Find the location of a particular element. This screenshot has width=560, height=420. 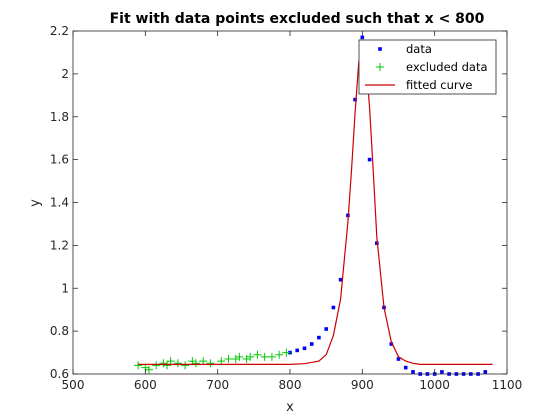

x-axis-label: x is located at coordinates (290, 407).